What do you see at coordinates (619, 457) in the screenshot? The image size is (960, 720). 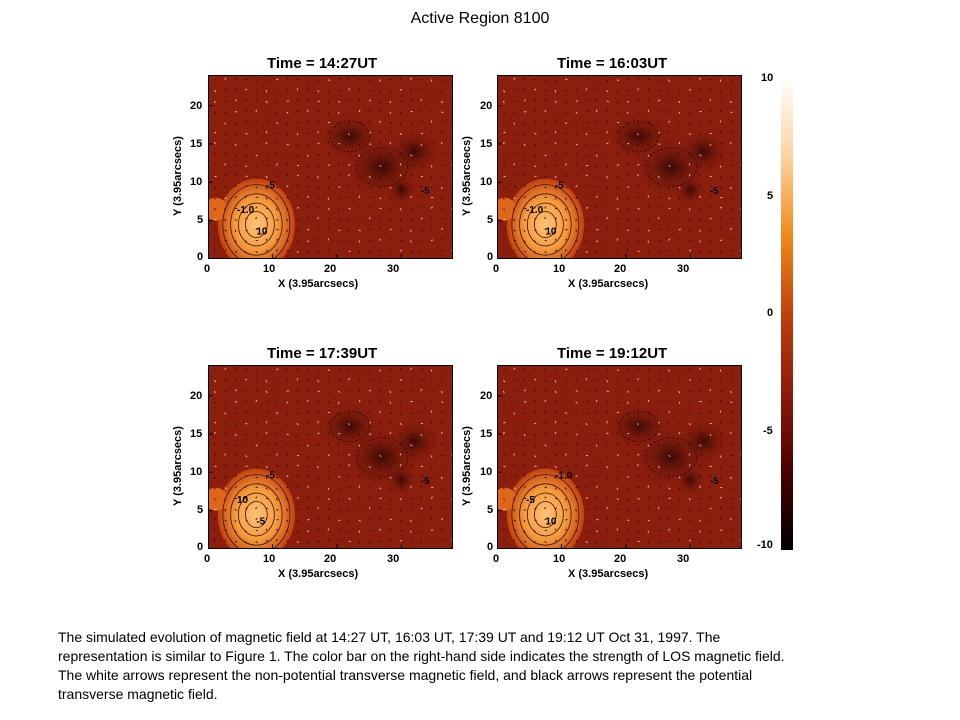 I see `magnetogram-panel: -1.0-510-5` at bounding box center [619, 457].